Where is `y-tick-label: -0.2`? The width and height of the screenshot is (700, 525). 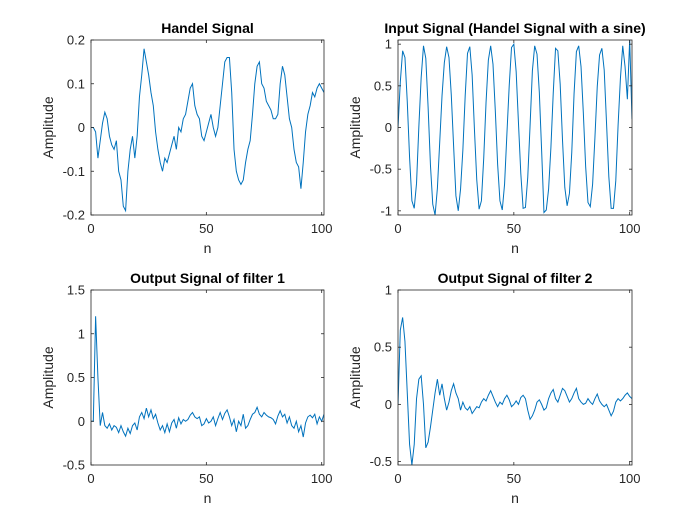 y-tick-label: -0.2 is located at coordinates (74, 215).